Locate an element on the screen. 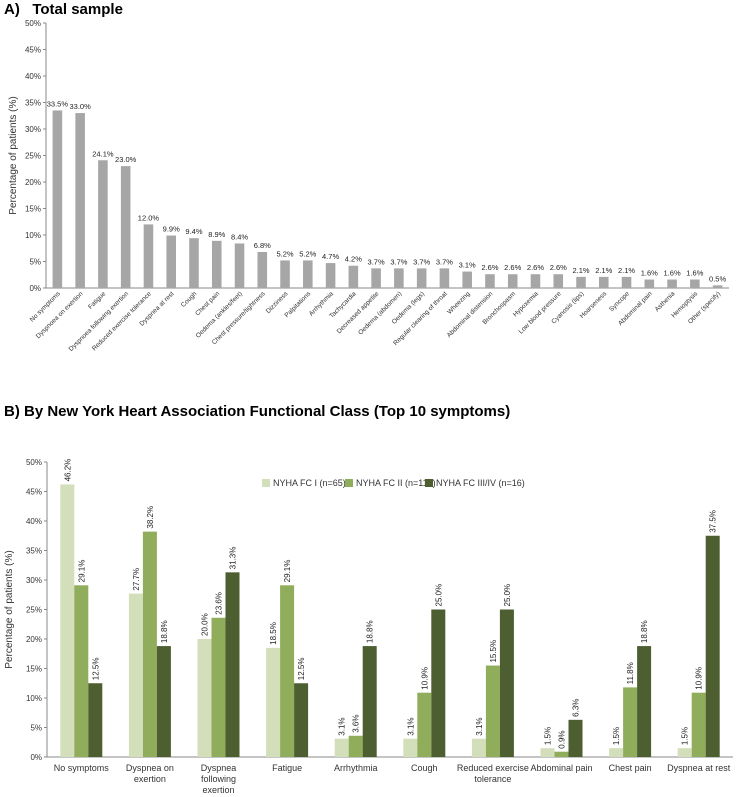  category-label: Arrhythmia is located at coordinates (356, 768).